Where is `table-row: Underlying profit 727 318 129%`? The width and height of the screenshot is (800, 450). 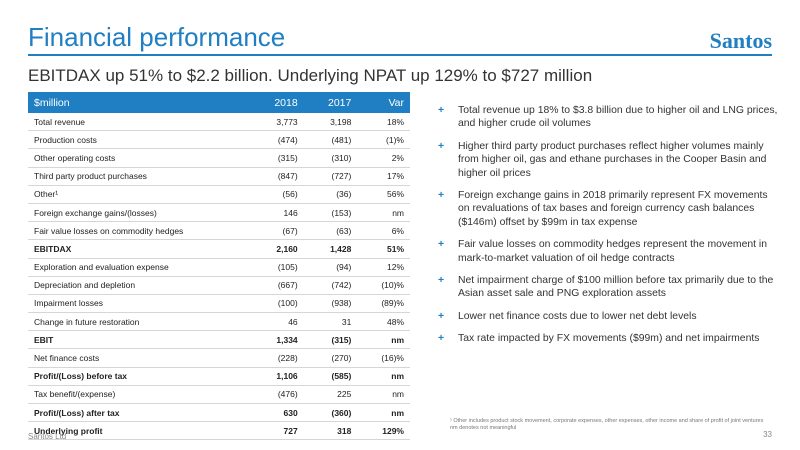 table-row: Underlying profit 727 318 129% is located at coordinates (219, 431).